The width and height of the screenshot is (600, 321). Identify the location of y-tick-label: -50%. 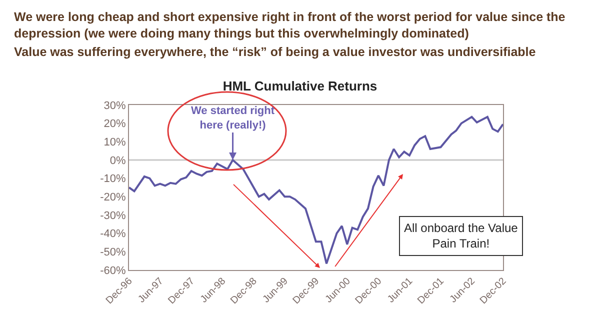
(113, 252).